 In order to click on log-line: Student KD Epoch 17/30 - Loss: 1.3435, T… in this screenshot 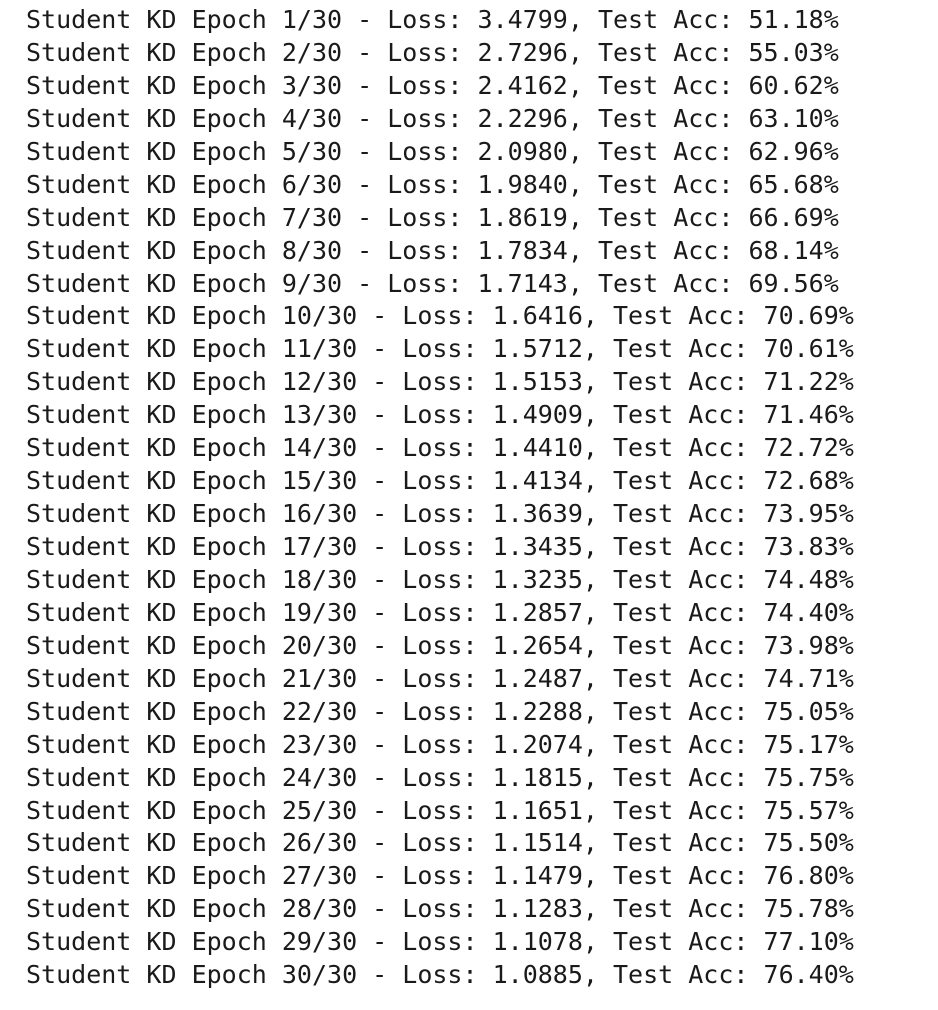, I will do `click(440, 546)`.